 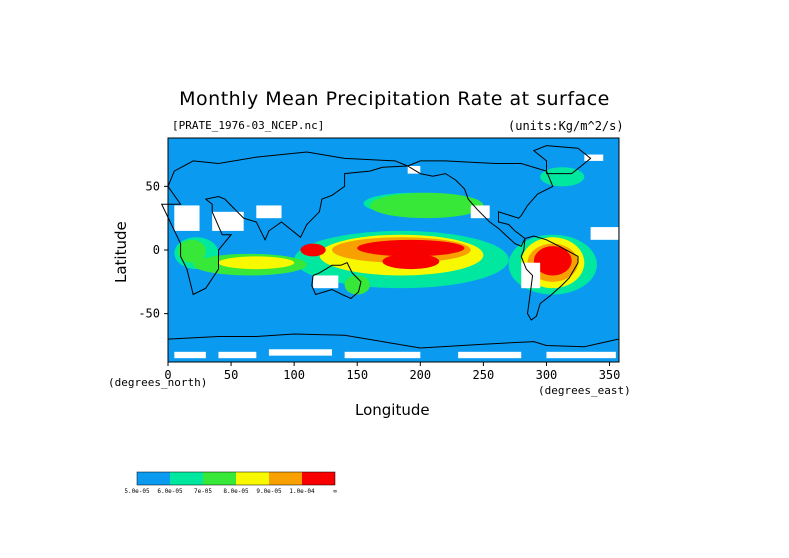 I want to click on chart-subtitle-right: (units:Kg/m^2/s), so click(x=566, y=126).